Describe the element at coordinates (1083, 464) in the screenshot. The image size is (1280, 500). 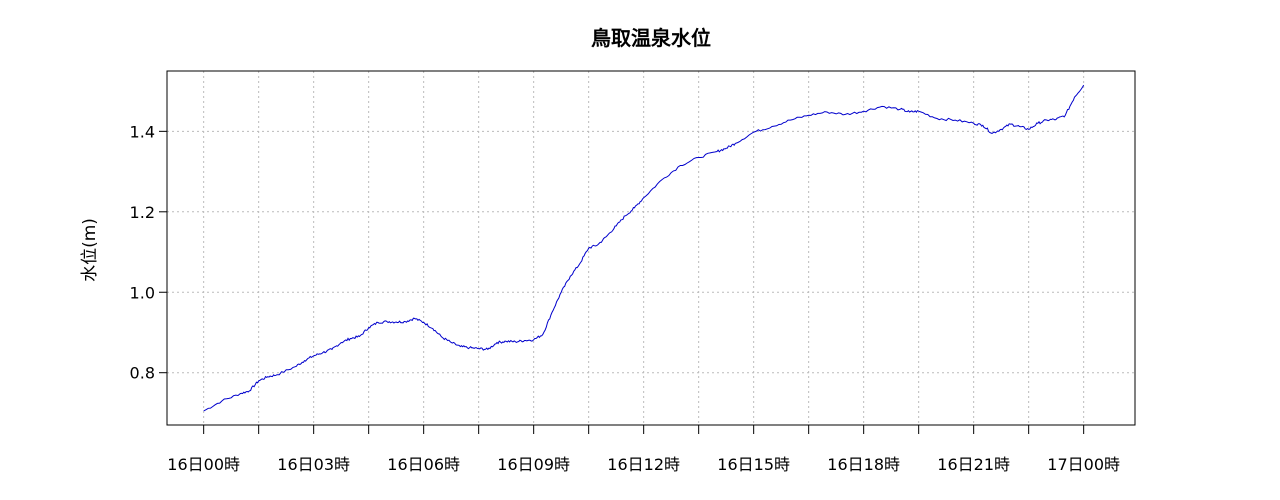
I see `x-tick-label: 17日00時` at that location.